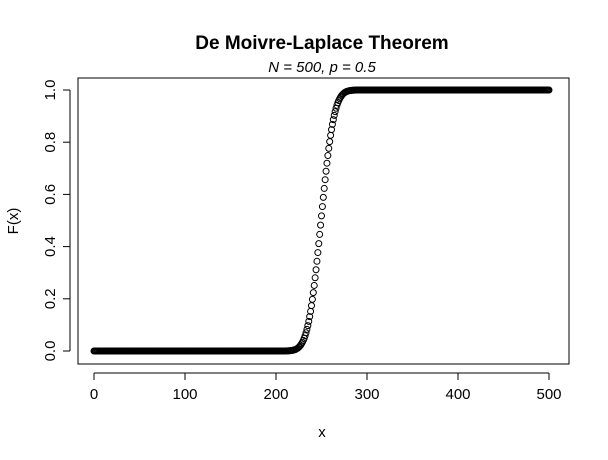  What do you see at coordinates (322, 67) in the screenshot?
I see `chart-subtitle: N = 500, p = 0.5` at bounding box center [322, 67].